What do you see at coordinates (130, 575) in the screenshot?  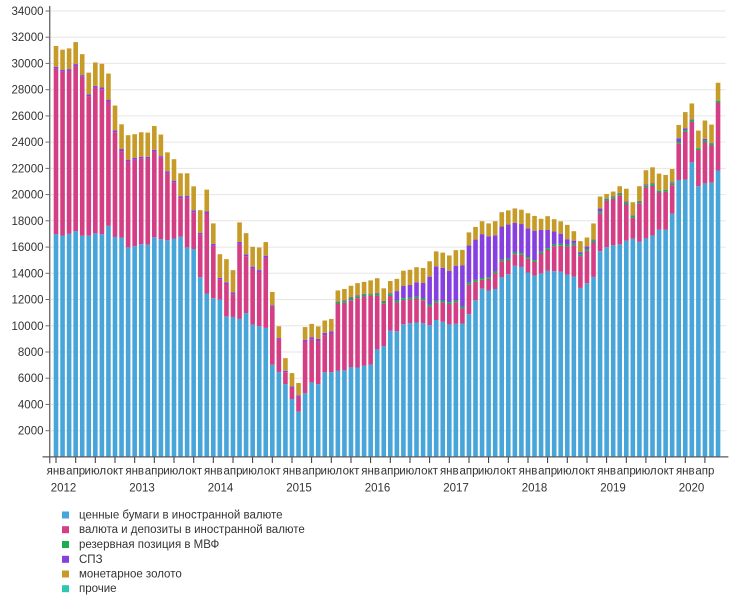 I see `svg-text: монетарное золото` at bounding box center [130, 575].